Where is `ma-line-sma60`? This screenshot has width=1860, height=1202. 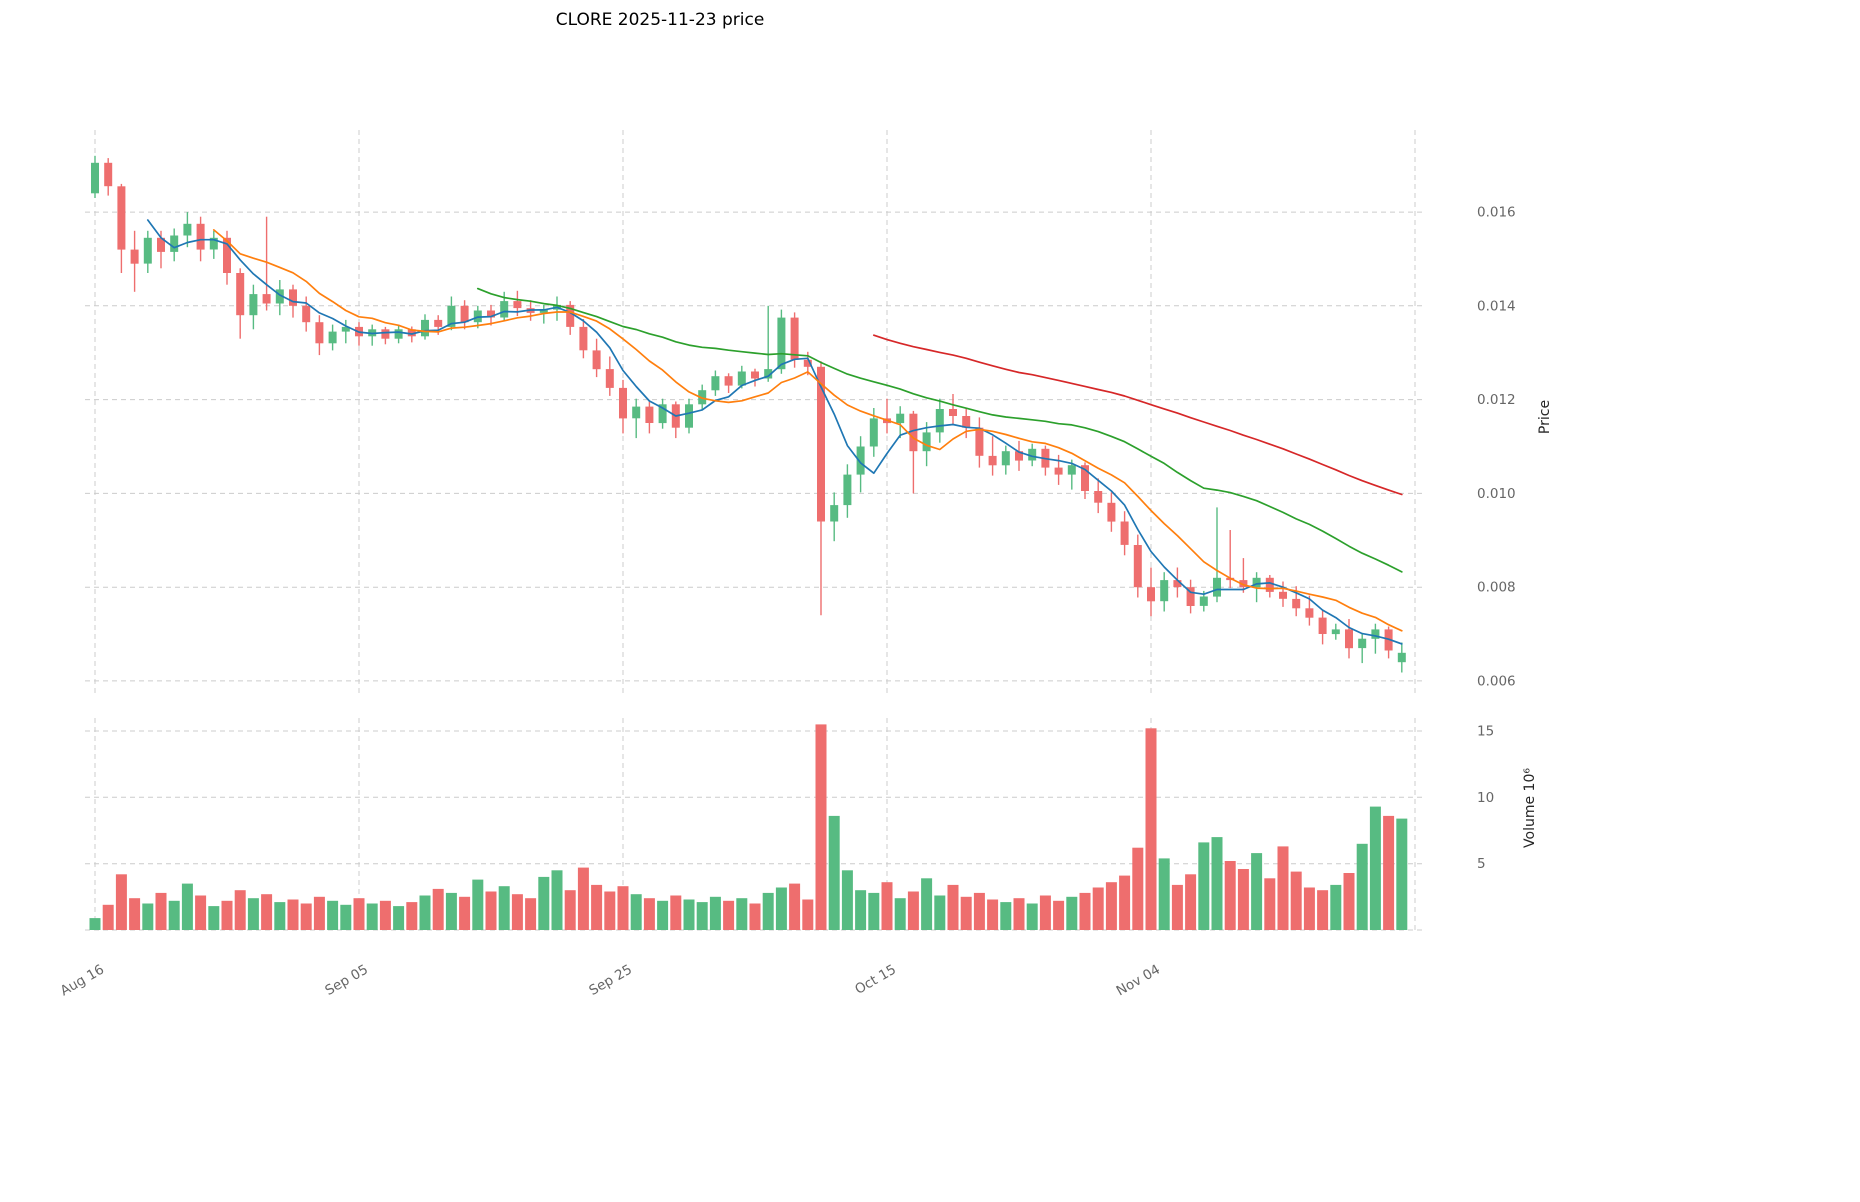 ma-line-sma60 is located at coordinates (1137, 415).